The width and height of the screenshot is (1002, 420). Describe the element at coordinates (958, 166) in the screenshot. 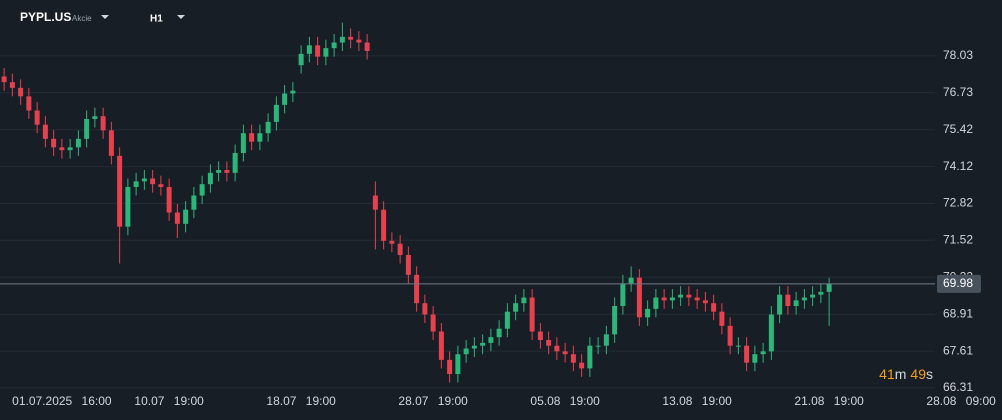

I see `y-tick-label: 74.12` at that location.